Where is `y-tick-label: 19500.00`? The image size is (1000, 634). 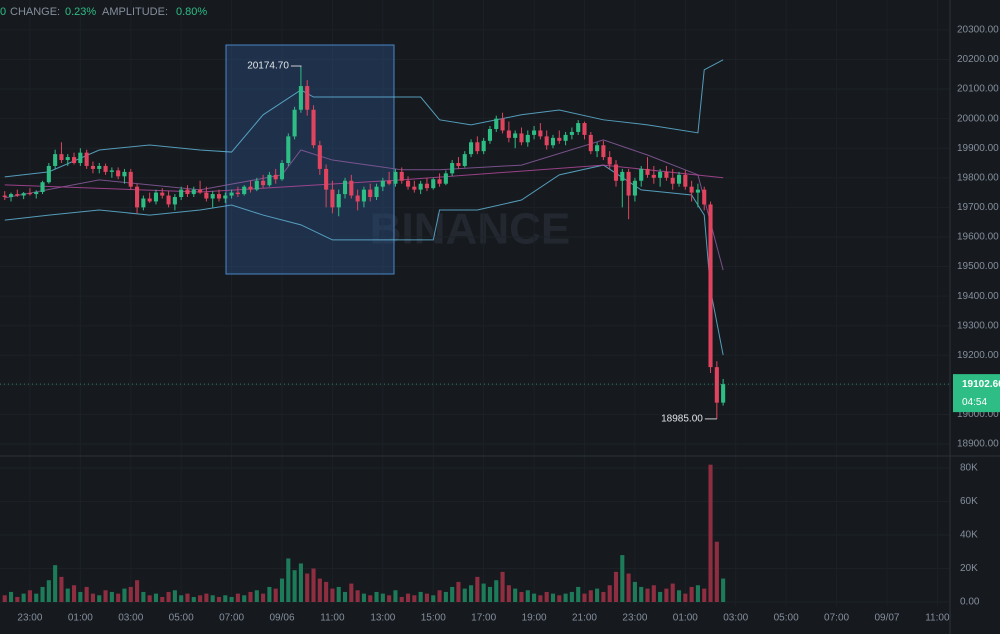
y-tick-label: 19500.00 is located at coordinates (978, 266).